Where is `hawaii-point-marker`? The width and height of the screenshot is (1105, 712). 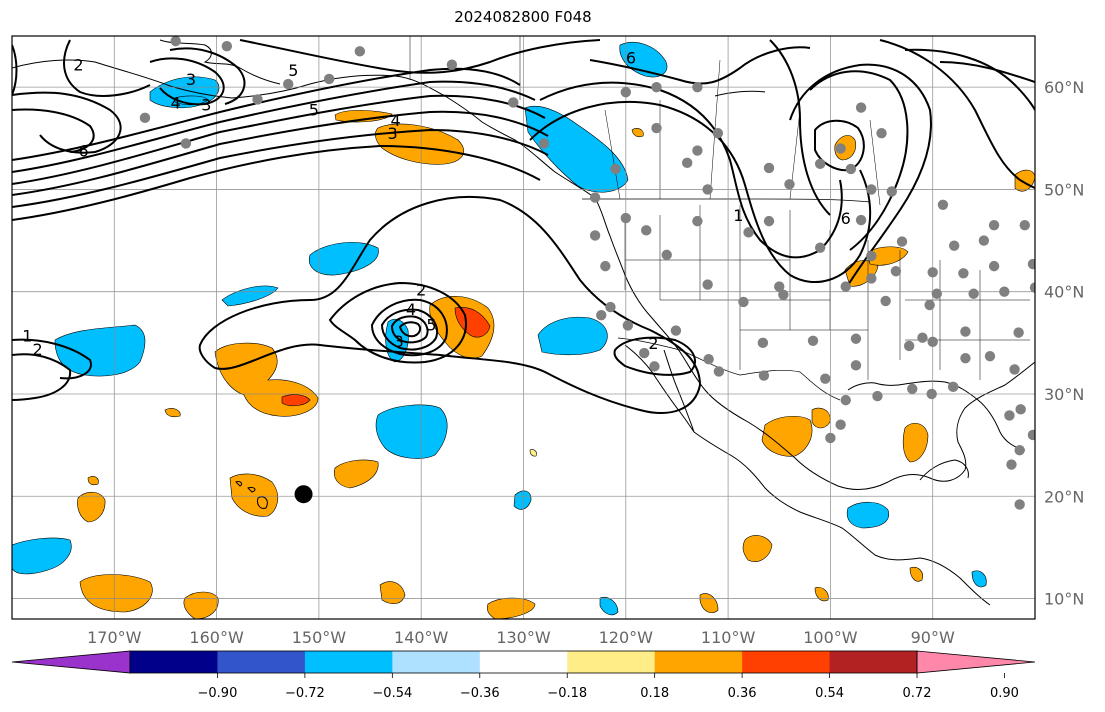
hawaii-point-marker is located at coordinates (303, 494).